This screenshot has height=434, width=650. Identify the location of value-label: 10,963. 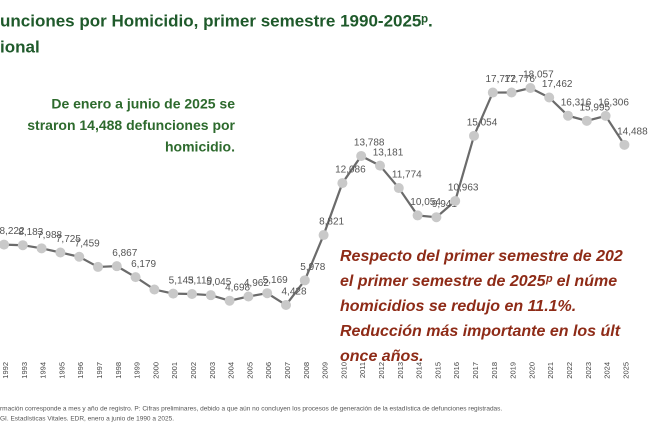
(463, 188).